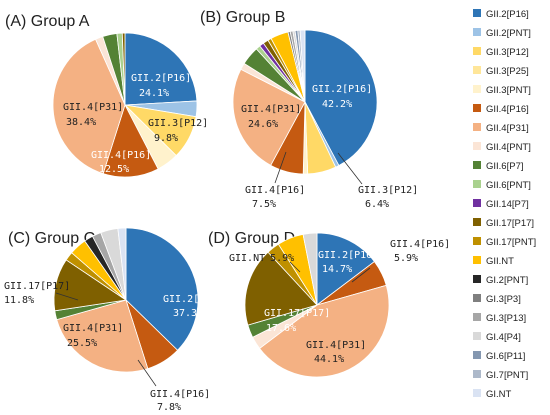 This screenshot has height=415, width=550. Describe the element at coordinates (377, 204) in the screenshot. I see `slice-label-pct: 6.4%` at that location.